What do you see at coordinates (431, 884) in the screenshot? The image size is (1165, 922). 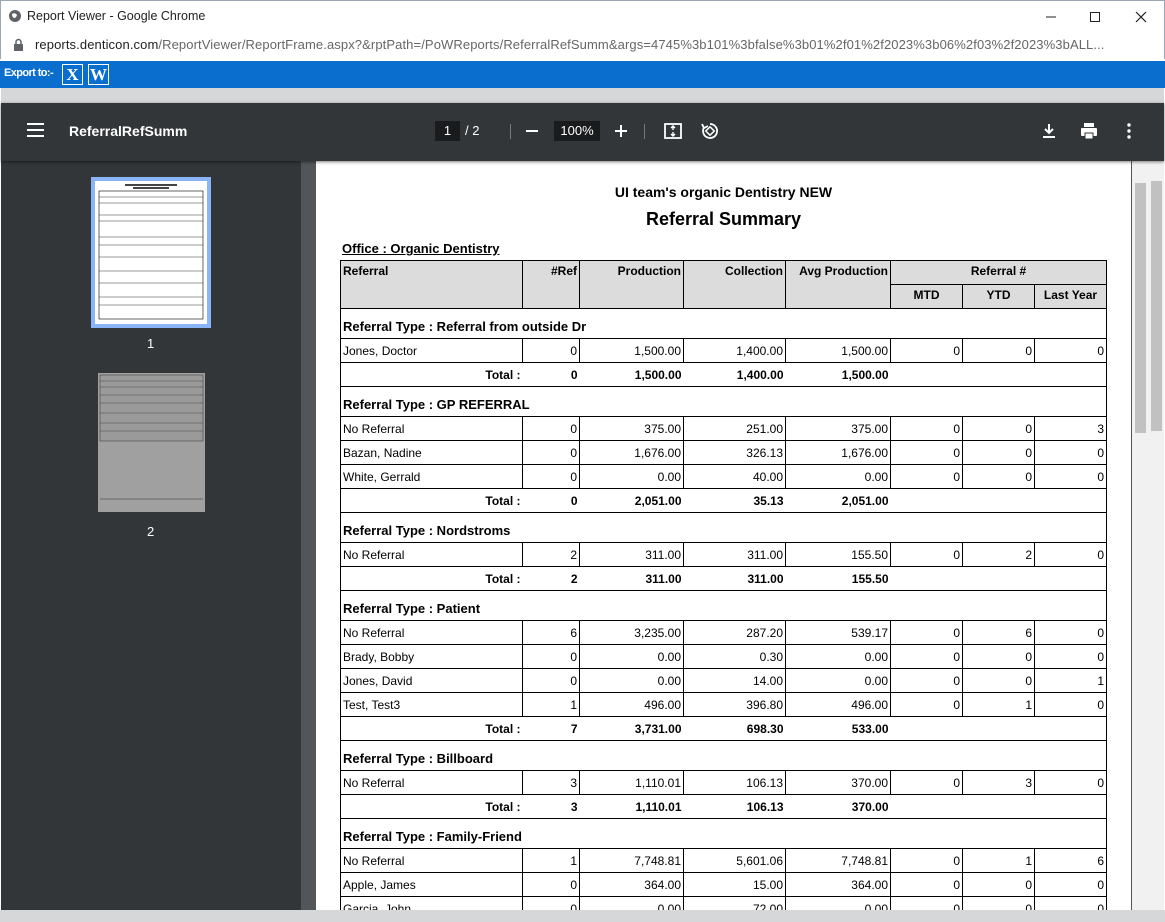 I see `referral-name-cell: Apple, James` at bounding box center [431, 884].